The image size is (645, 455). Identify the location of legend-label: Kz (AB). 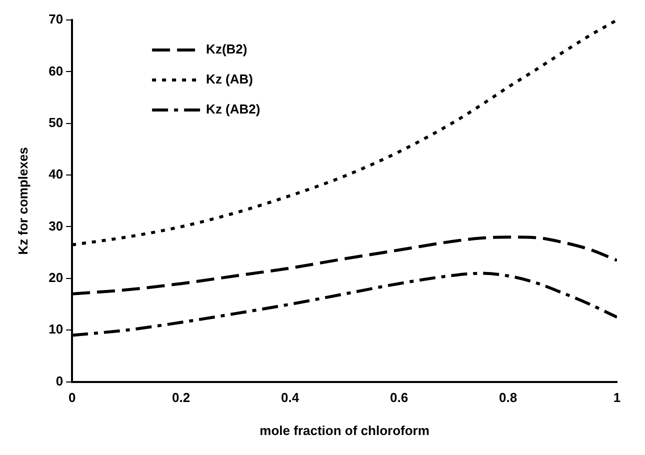
(229, 79).